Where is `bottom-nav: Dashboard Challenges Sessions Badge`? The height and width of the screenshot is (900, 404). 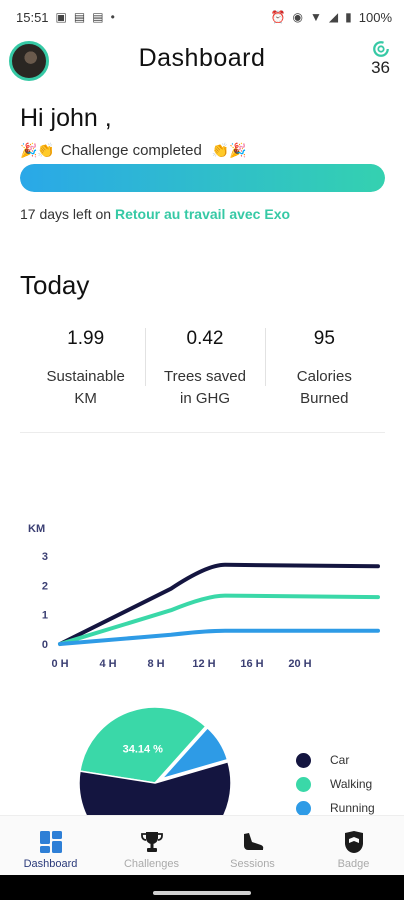
bottom-nav: Dashboard Challenges Sessions Badge is located at coordinates (202, 845).